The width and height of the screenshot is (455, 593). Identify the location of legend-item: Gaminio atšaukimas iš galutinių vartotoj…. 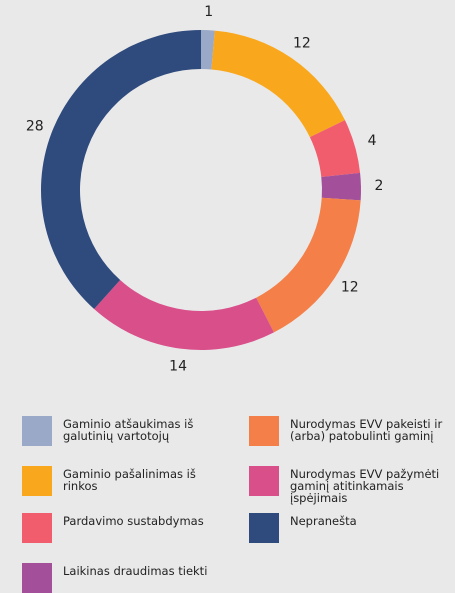
(117, 431).